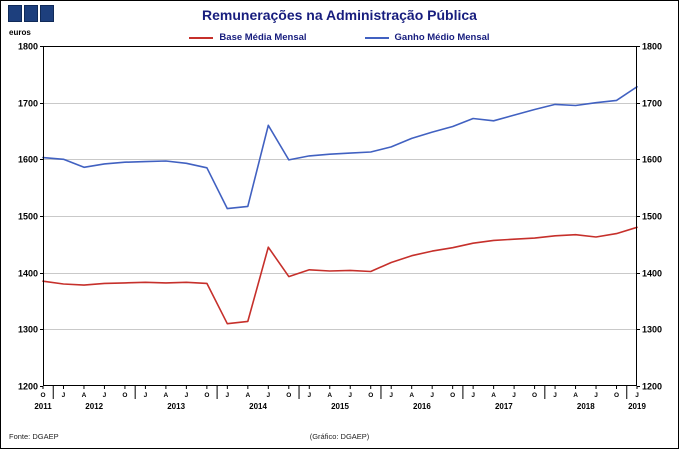 The width and height of the screenshot is (679, 449). Describe the element at coordinates (504, 406) in the screenshot. I see `svg-text: 2017` at that location.